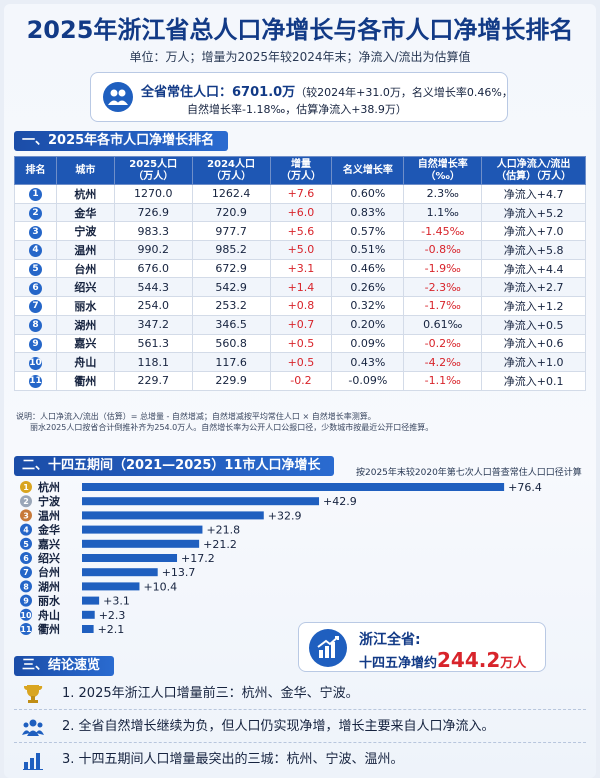 The height and width of the screenshot is (778, 600). I want to click on table-row: 4 温州 990.2 985.2 +5.0 0.51% -0.8‰ 净流入+5.8, so click(300, 250).